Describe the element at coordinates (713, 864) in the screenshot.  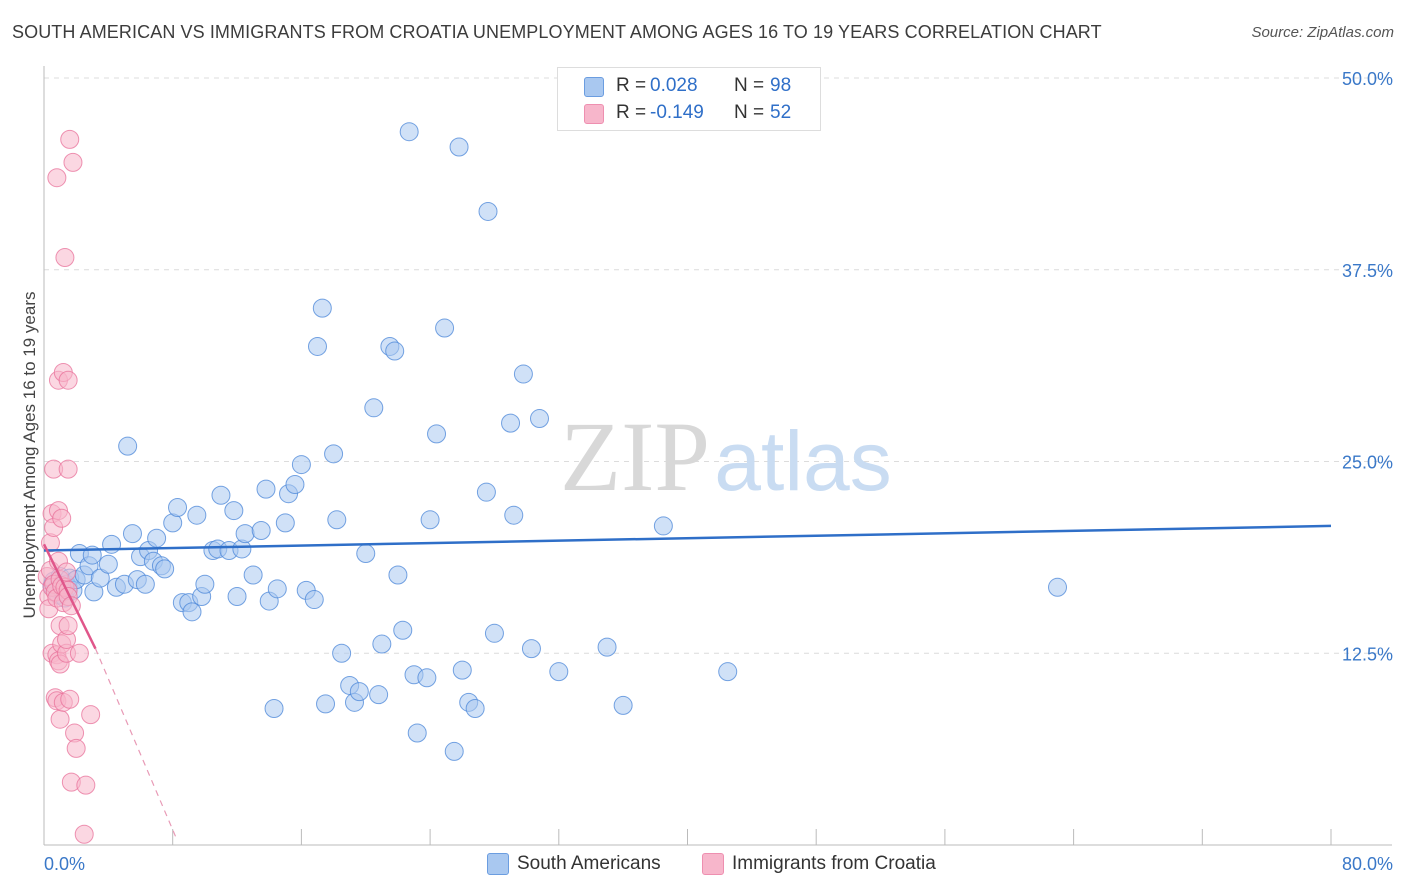
I see `bottom-legend-swatch-pink` at that location.